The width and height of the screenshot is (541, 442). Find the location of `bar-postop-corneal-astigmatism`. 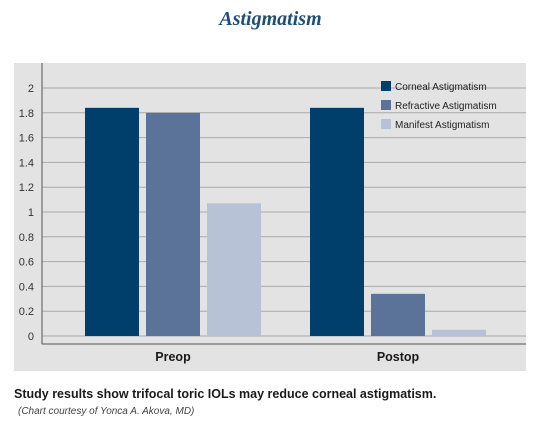

bar-postop-corneal-astigmatism is located at coordinates (337, 221).